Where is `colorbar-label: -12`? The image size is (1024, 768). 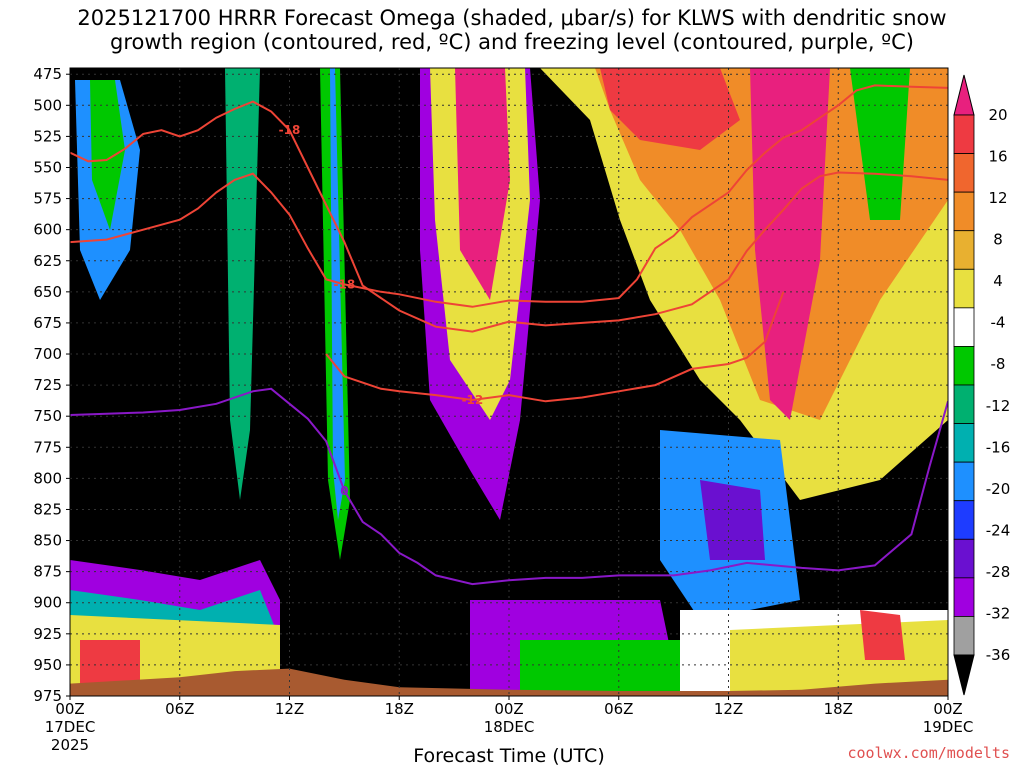
colorbar-label: -12 is located at coordinates (998, 406).